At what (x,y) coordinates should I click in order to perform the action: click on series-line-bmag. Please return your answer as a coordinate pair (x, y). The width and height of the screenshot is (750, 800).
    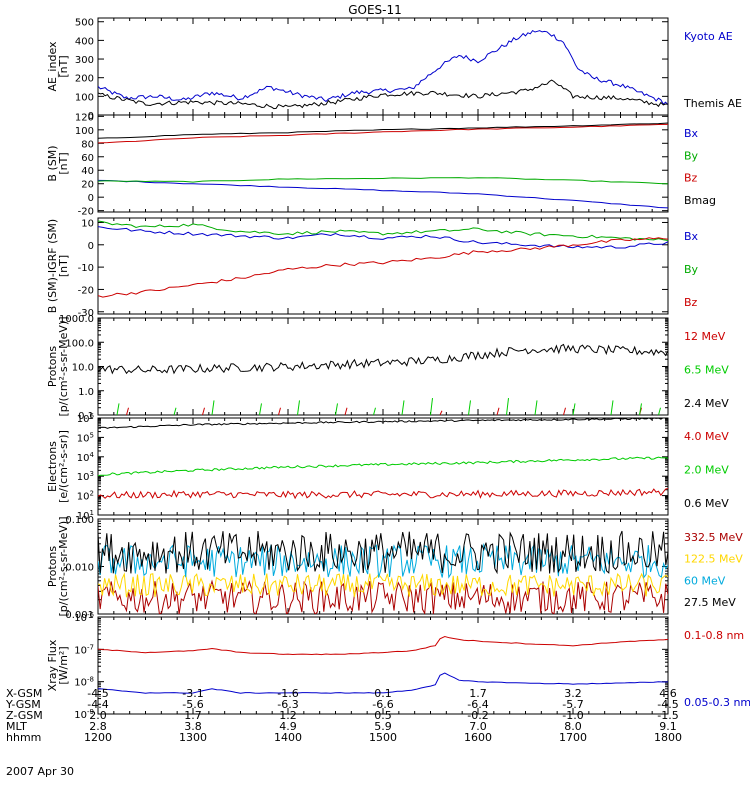
    Looking at the image, I should click on (383, 130).